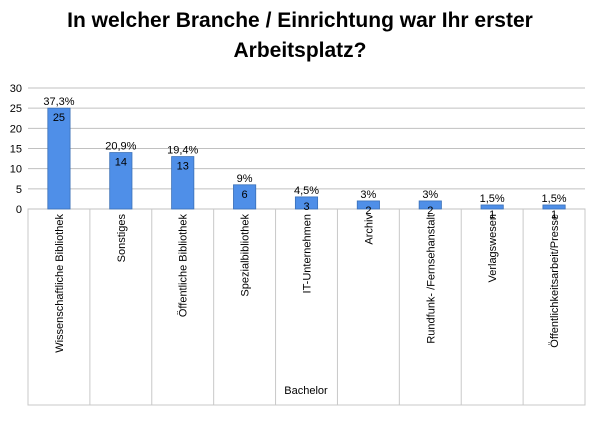 The height and width of the screenshot is (430, 600). Describe the element at coordinates (431, 279) in the screenshot. I see `category-label-6: Rundfunk- /Fernsehanstalt` at that location.